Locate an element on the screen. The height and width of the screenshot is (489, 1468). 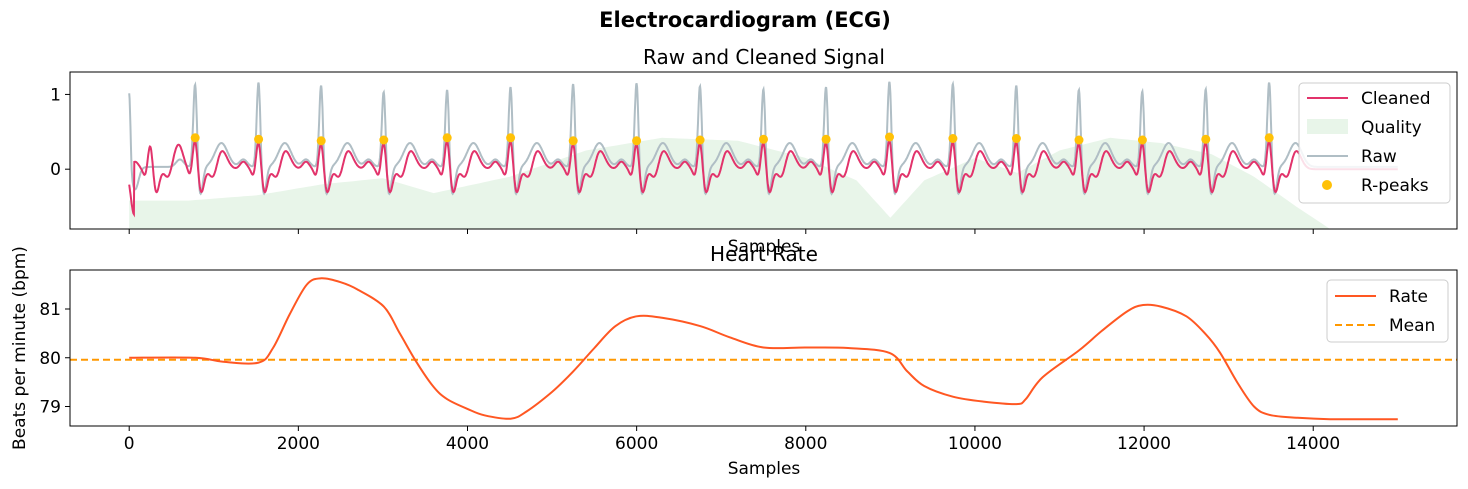
rate-x-tick-label: 12000 is located at coordinates (1144, 444).